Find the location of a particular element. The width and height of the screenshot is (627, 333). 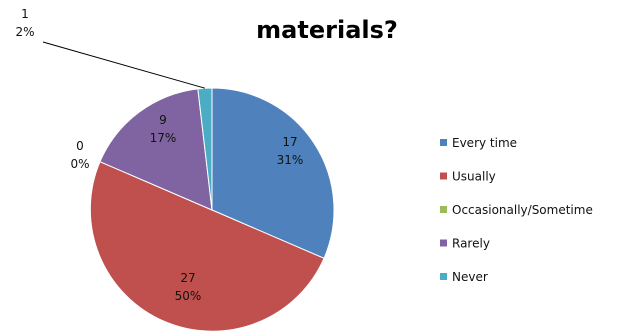

data-label-percent: 31% is located at coordinates (290, 160).